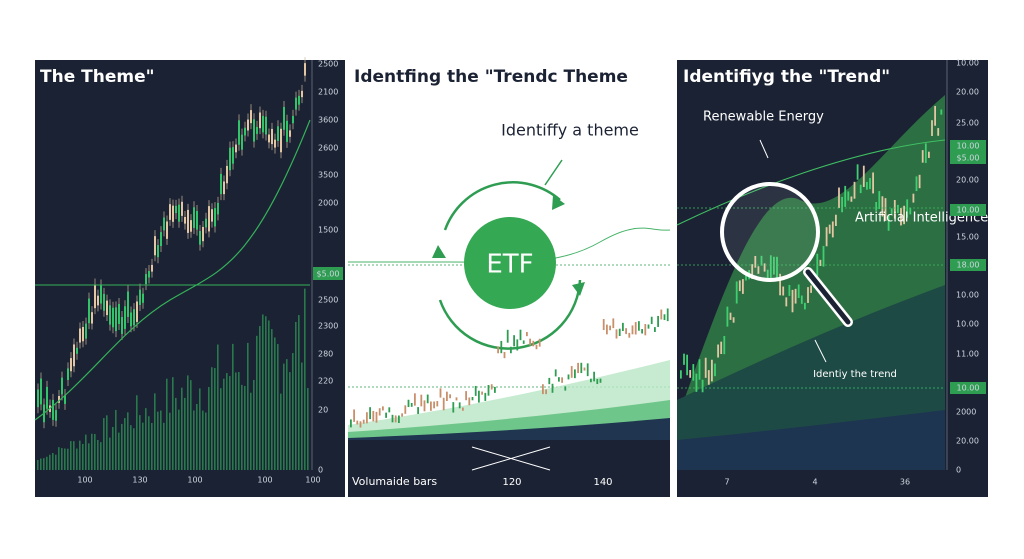 Image resolution: width=1024 pixels, height=559 pixels. What do you see at coordinates (328, 300) in the screenshot?
I see `y-tick-label: 2500` at bounding box center [328, 300].